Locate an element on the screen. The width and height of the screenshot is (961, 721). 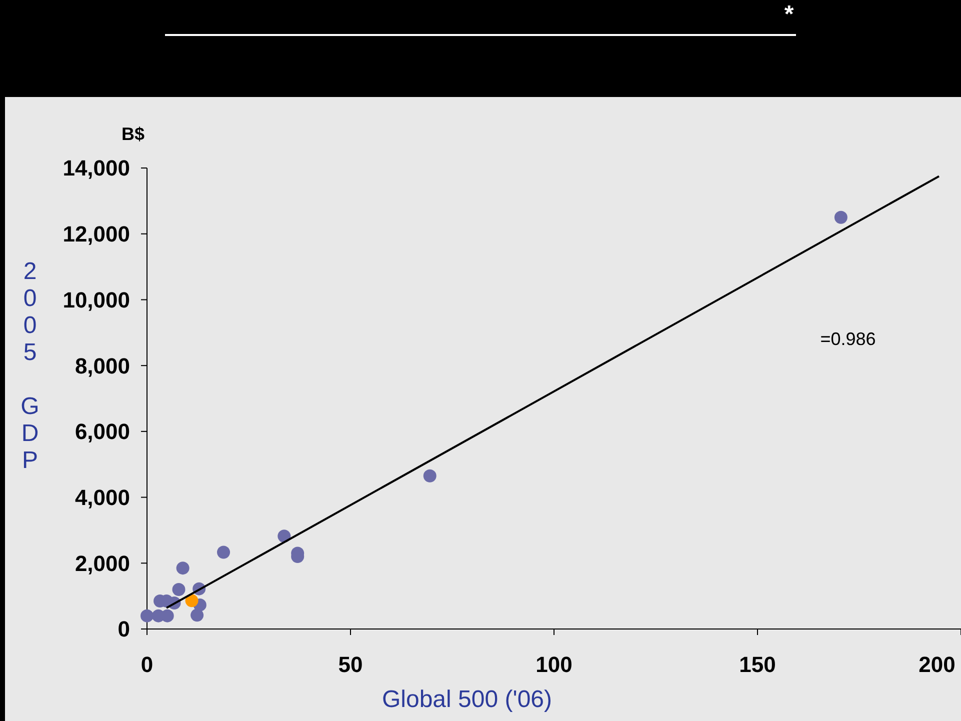
annotation: =0.986 is located at coordinates (848, 339).